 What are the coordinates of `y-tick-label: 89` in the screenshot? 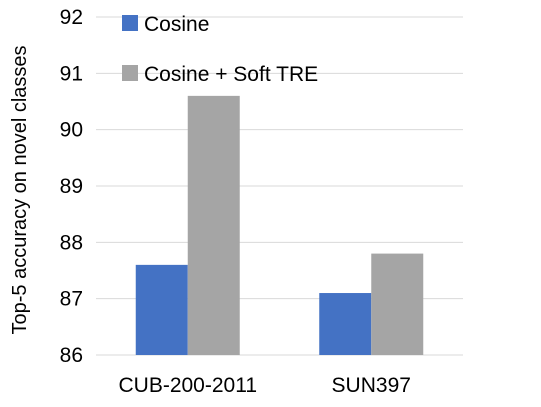 It's located at (71, 186).